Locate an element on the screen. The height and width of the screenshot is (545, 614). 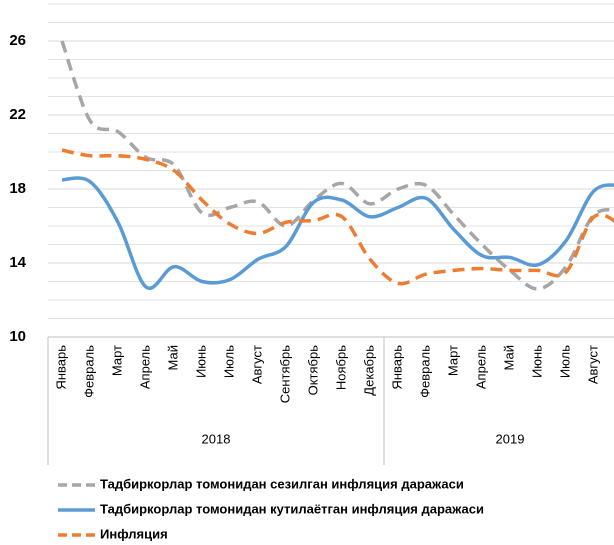
x-tick-label: Сентябрь is located at coordinates (284, 374).